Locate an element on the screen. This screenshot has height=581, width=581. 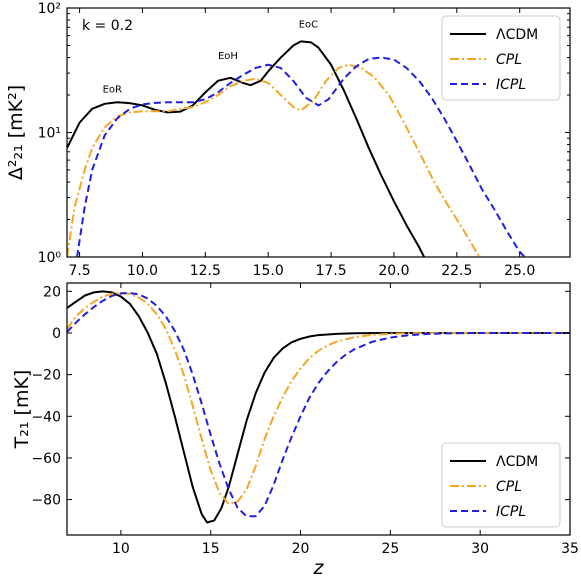
x-axis-label: z is located at coordinates (319, 568).